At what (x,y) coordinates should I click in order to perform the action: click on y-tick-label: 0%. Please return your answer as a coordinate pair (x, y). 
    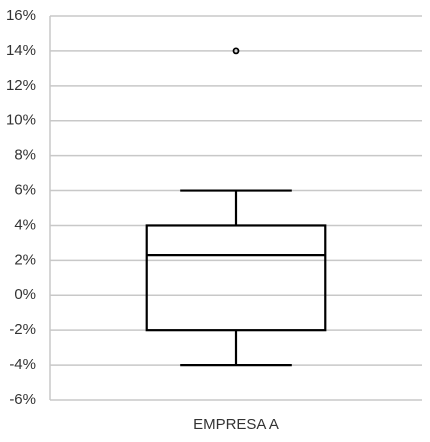
    Looking at the image, I should click on (25, 294).